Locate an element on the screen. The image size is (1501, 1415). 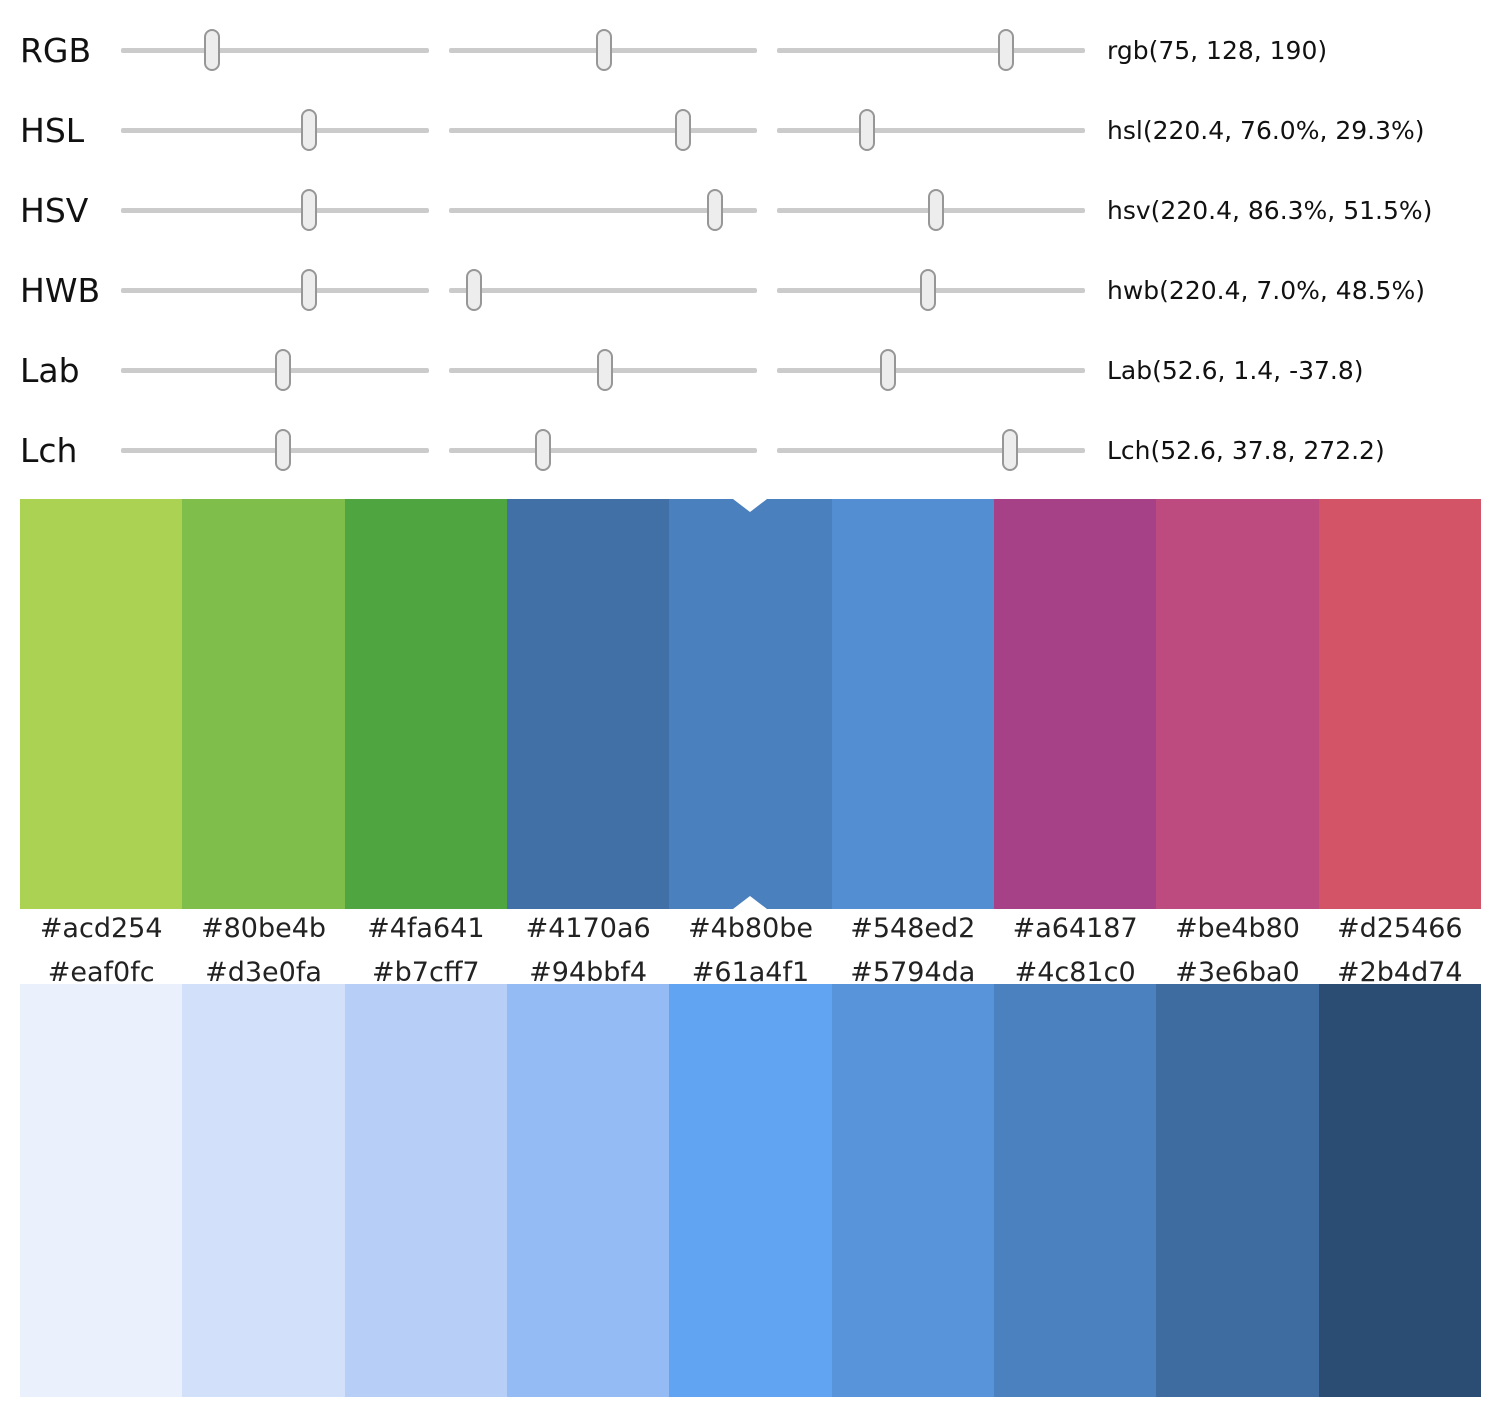
slider-row: HSV hsv(220.4, 86.3%, 51.5%) is located at coordinates (750, 210).